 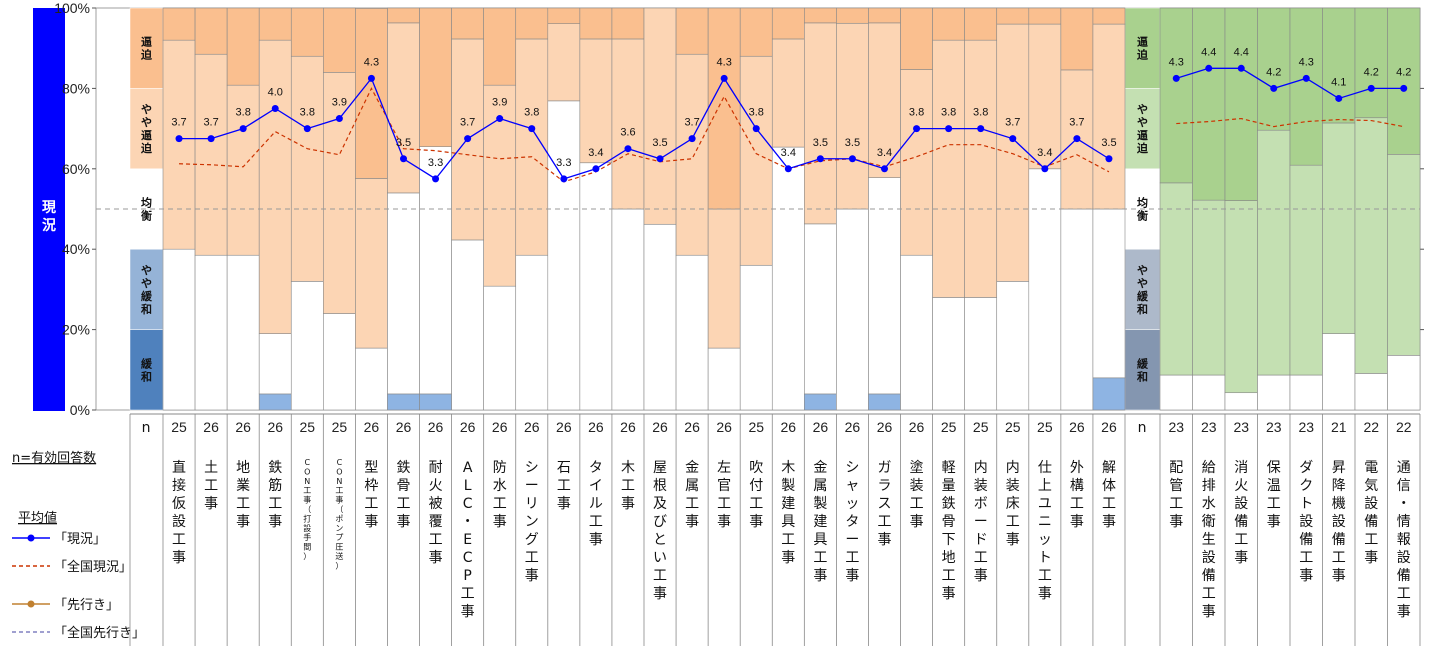 What do you see at coordinates (307, 518) in the screenshot?
I see `category-label-char: 打` at bounding box center [307, 518].